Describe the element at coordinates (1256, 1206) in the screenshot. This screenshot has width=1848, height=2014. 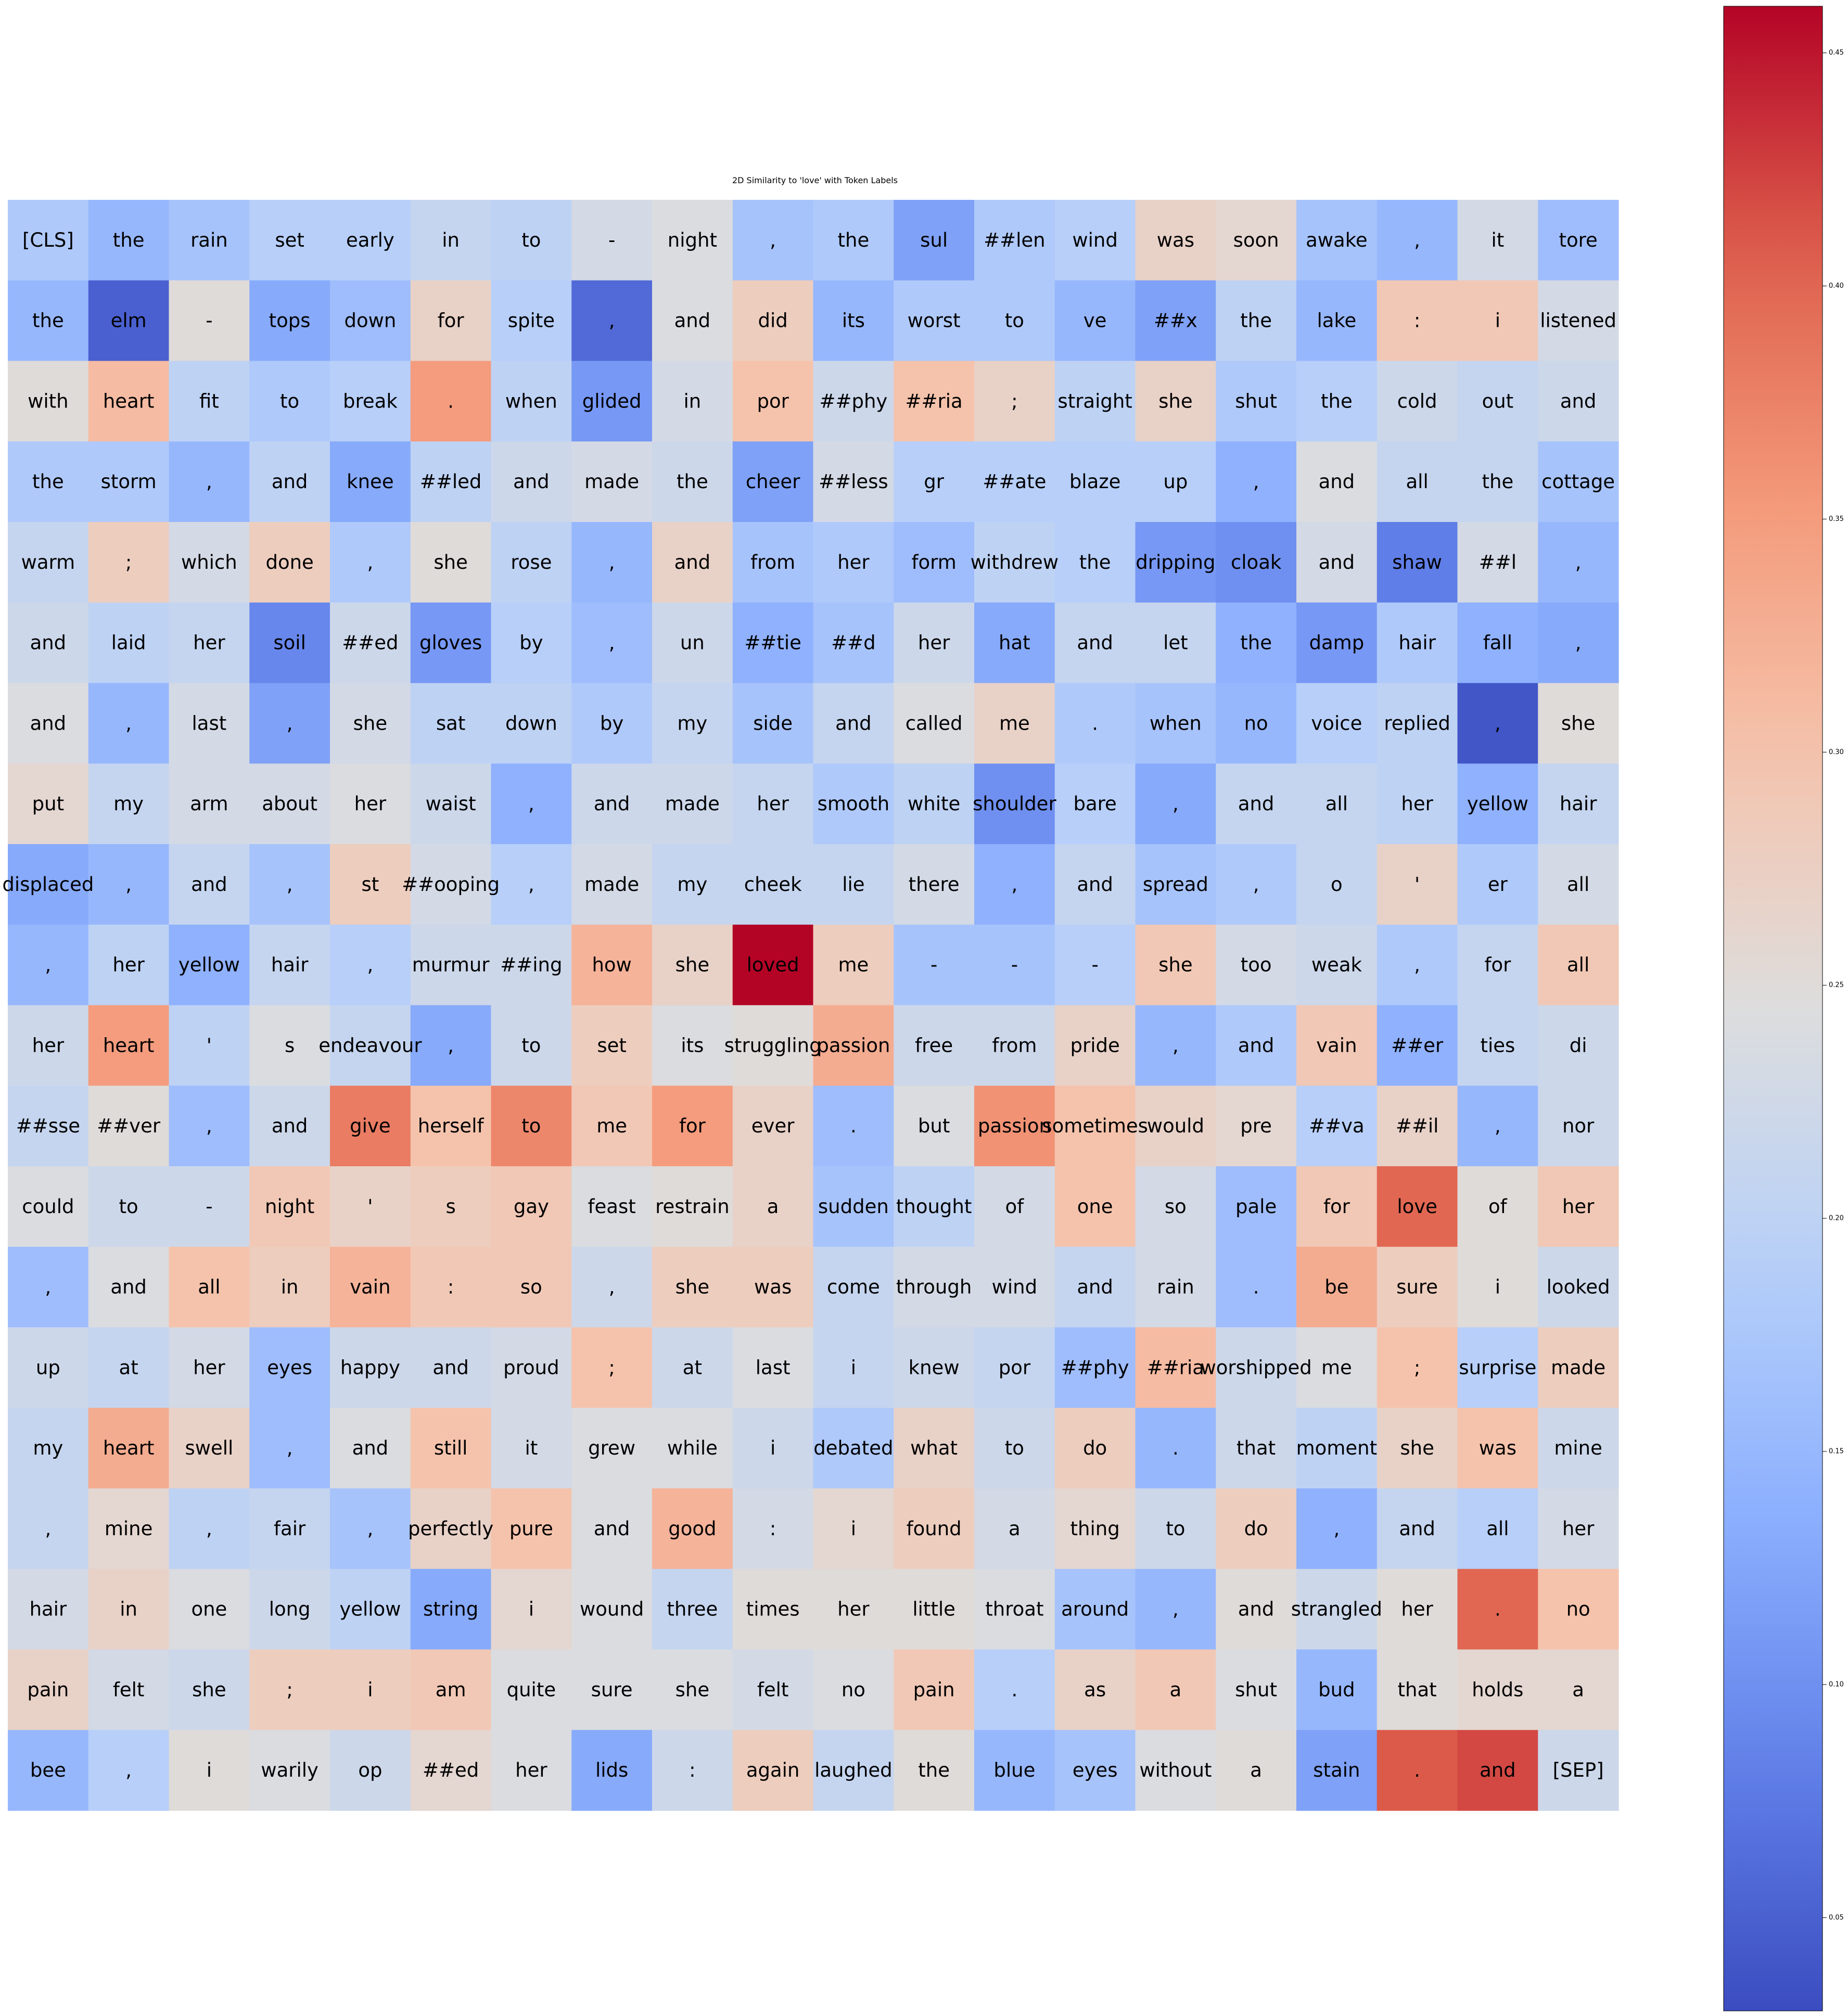
I see `cell-token-label: pale` at that location.